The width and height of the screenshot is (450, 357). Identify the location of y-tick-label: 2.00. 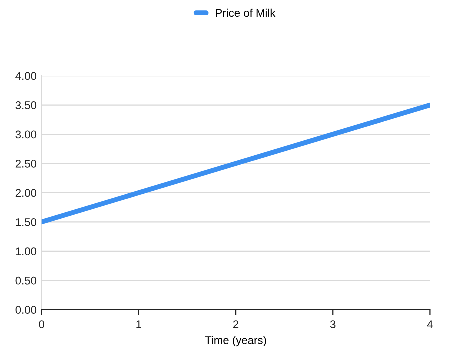
(26, 193).